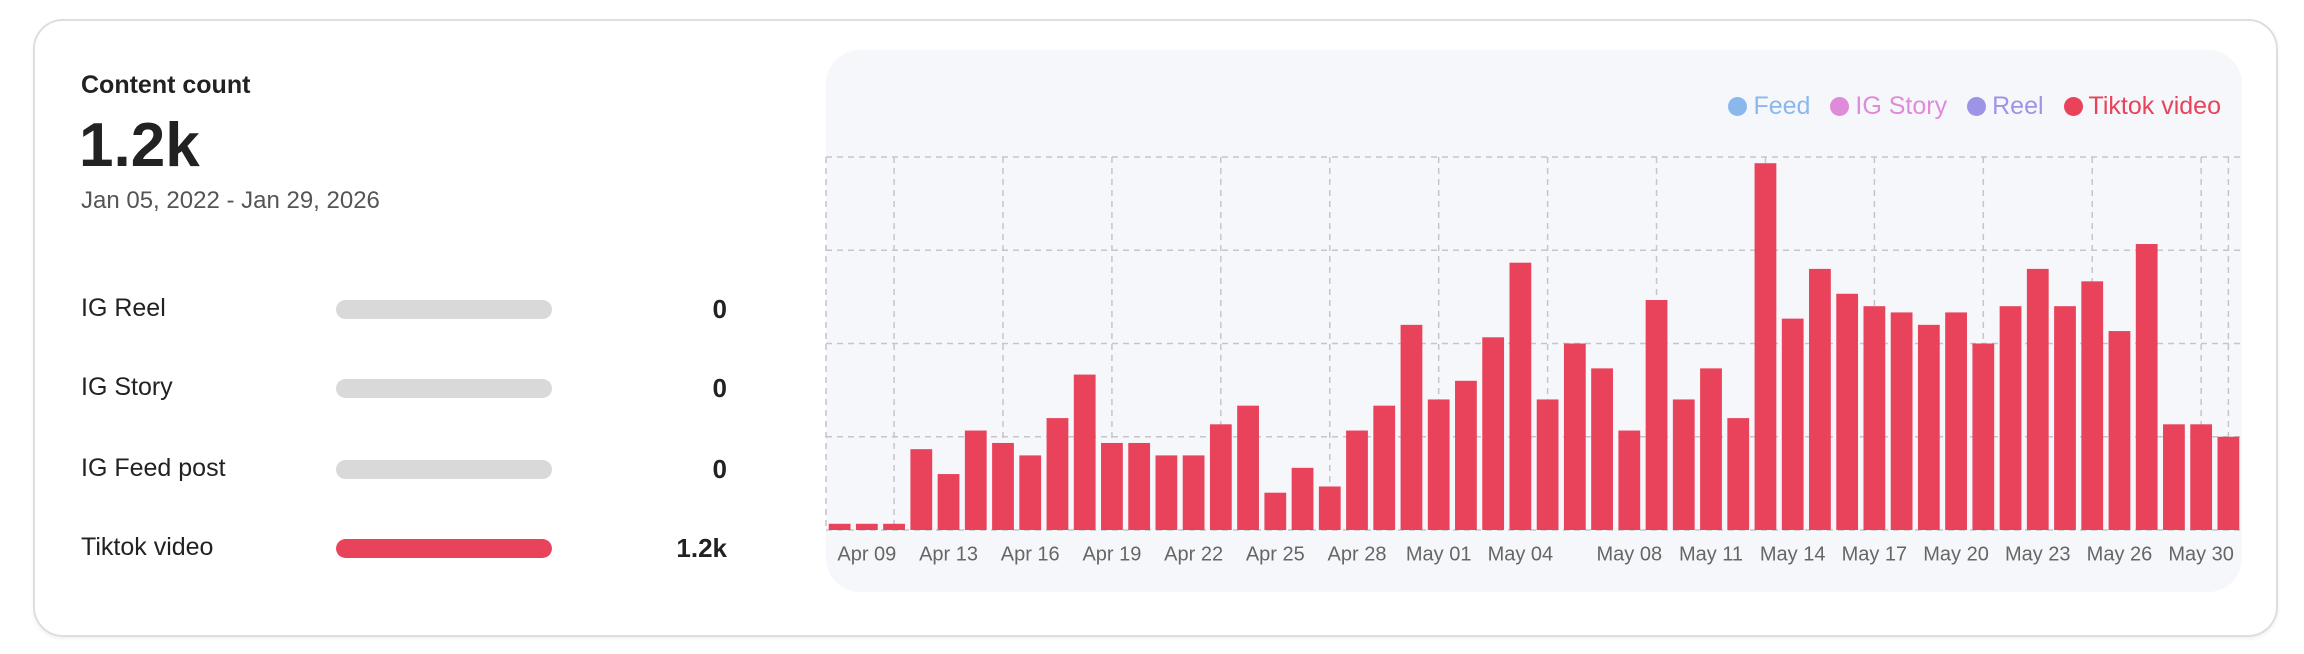 Image resolution: width=2304 pixels, height=654 pixels. I want to click on x-tick-label: May 30, so click(2201, 554).